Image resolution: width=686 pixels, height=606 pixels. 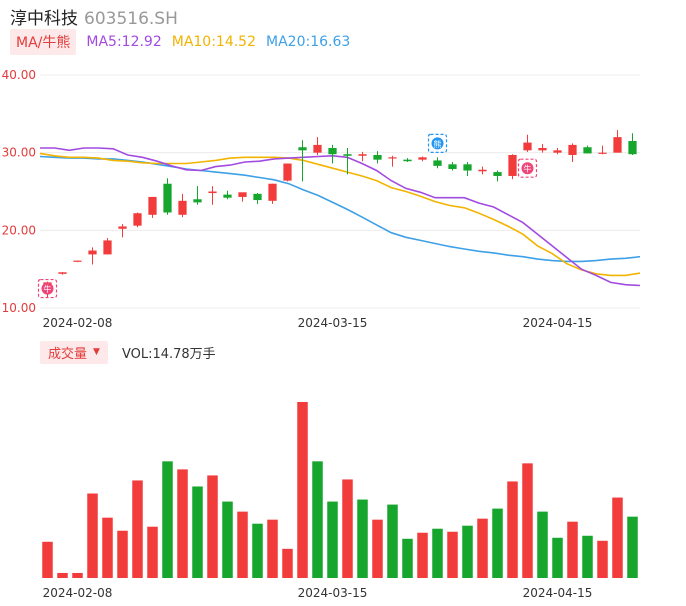 I want to click on bear-marker-icon, so click(x=437, y=143).